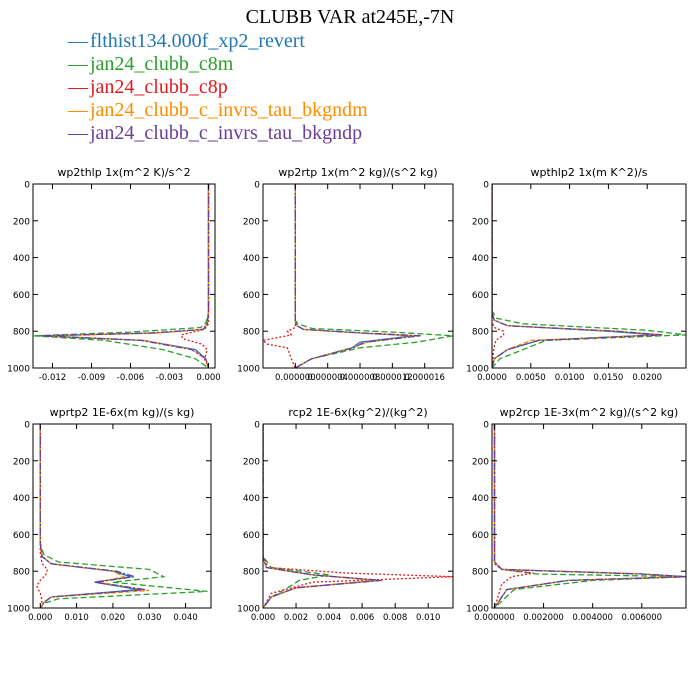 The image size is (700, 700). I want to click on x-tick-label: 0.004, so click(329, 618).